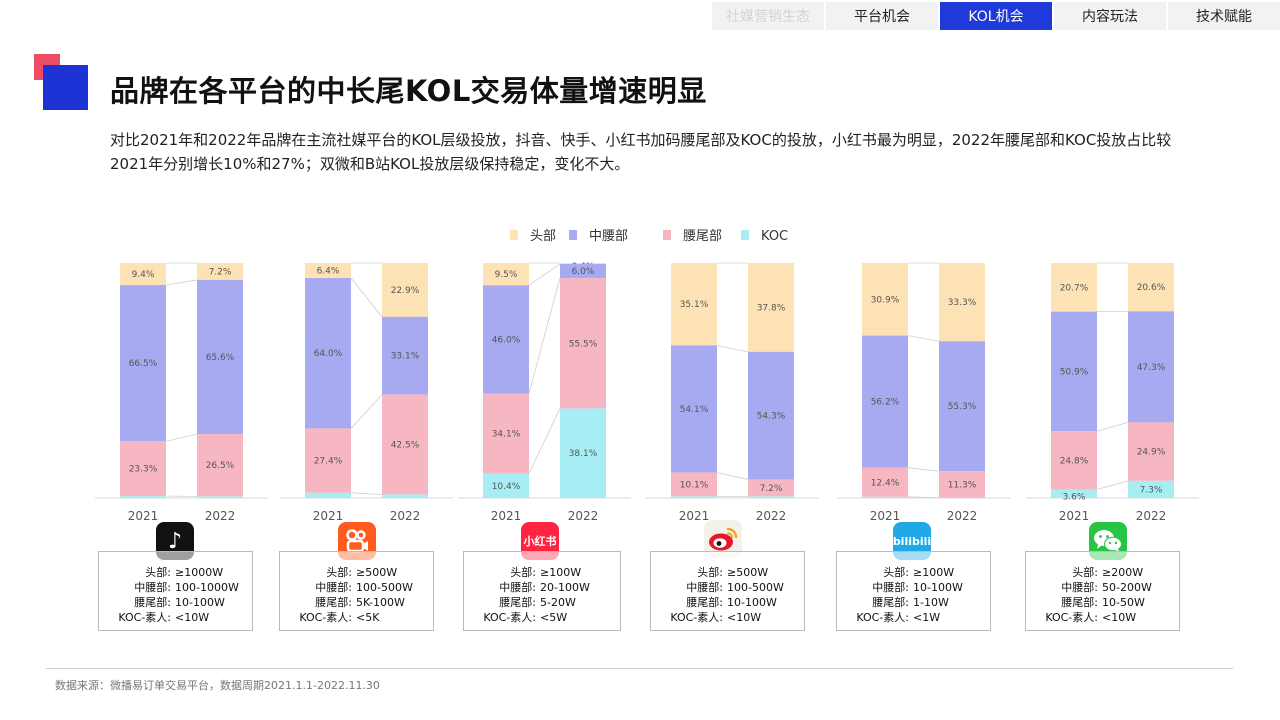  Describe the element at coordinates (882, 16) in the screenshot. I see `tab-platform-opportunity: 平台机会` at that location.